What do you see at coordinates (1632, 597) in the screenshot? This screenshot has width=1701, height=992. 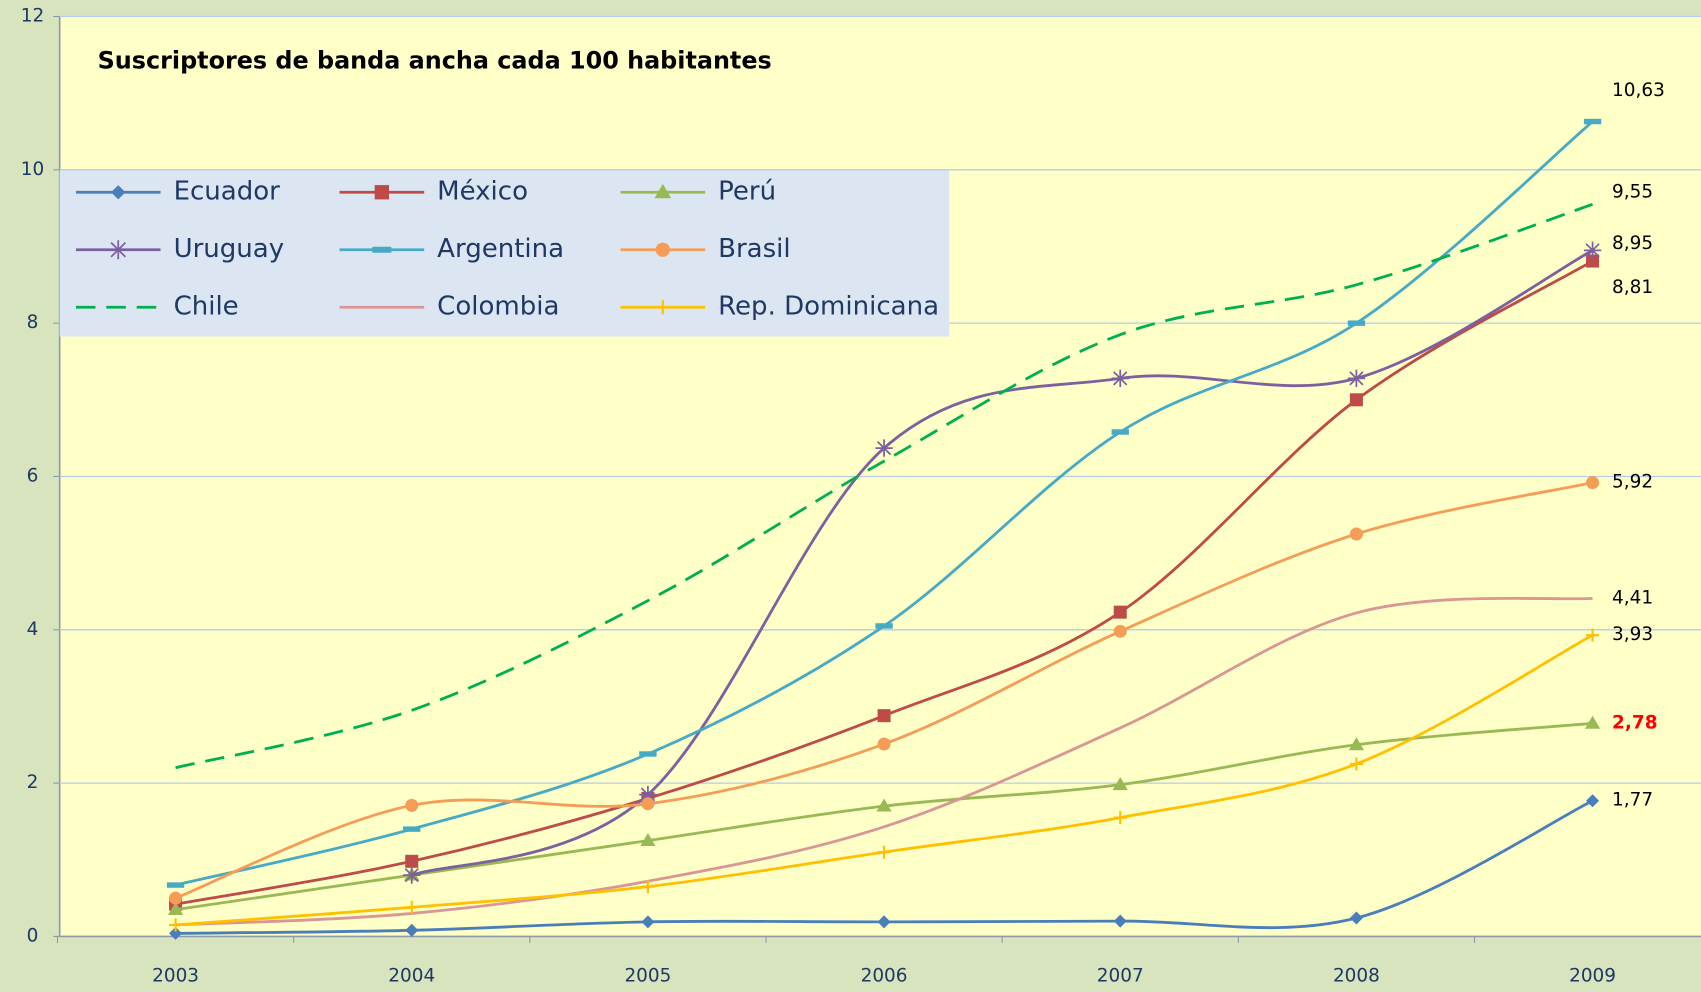 I see `data-label: 4,41` at bounding box center [1632, 597].